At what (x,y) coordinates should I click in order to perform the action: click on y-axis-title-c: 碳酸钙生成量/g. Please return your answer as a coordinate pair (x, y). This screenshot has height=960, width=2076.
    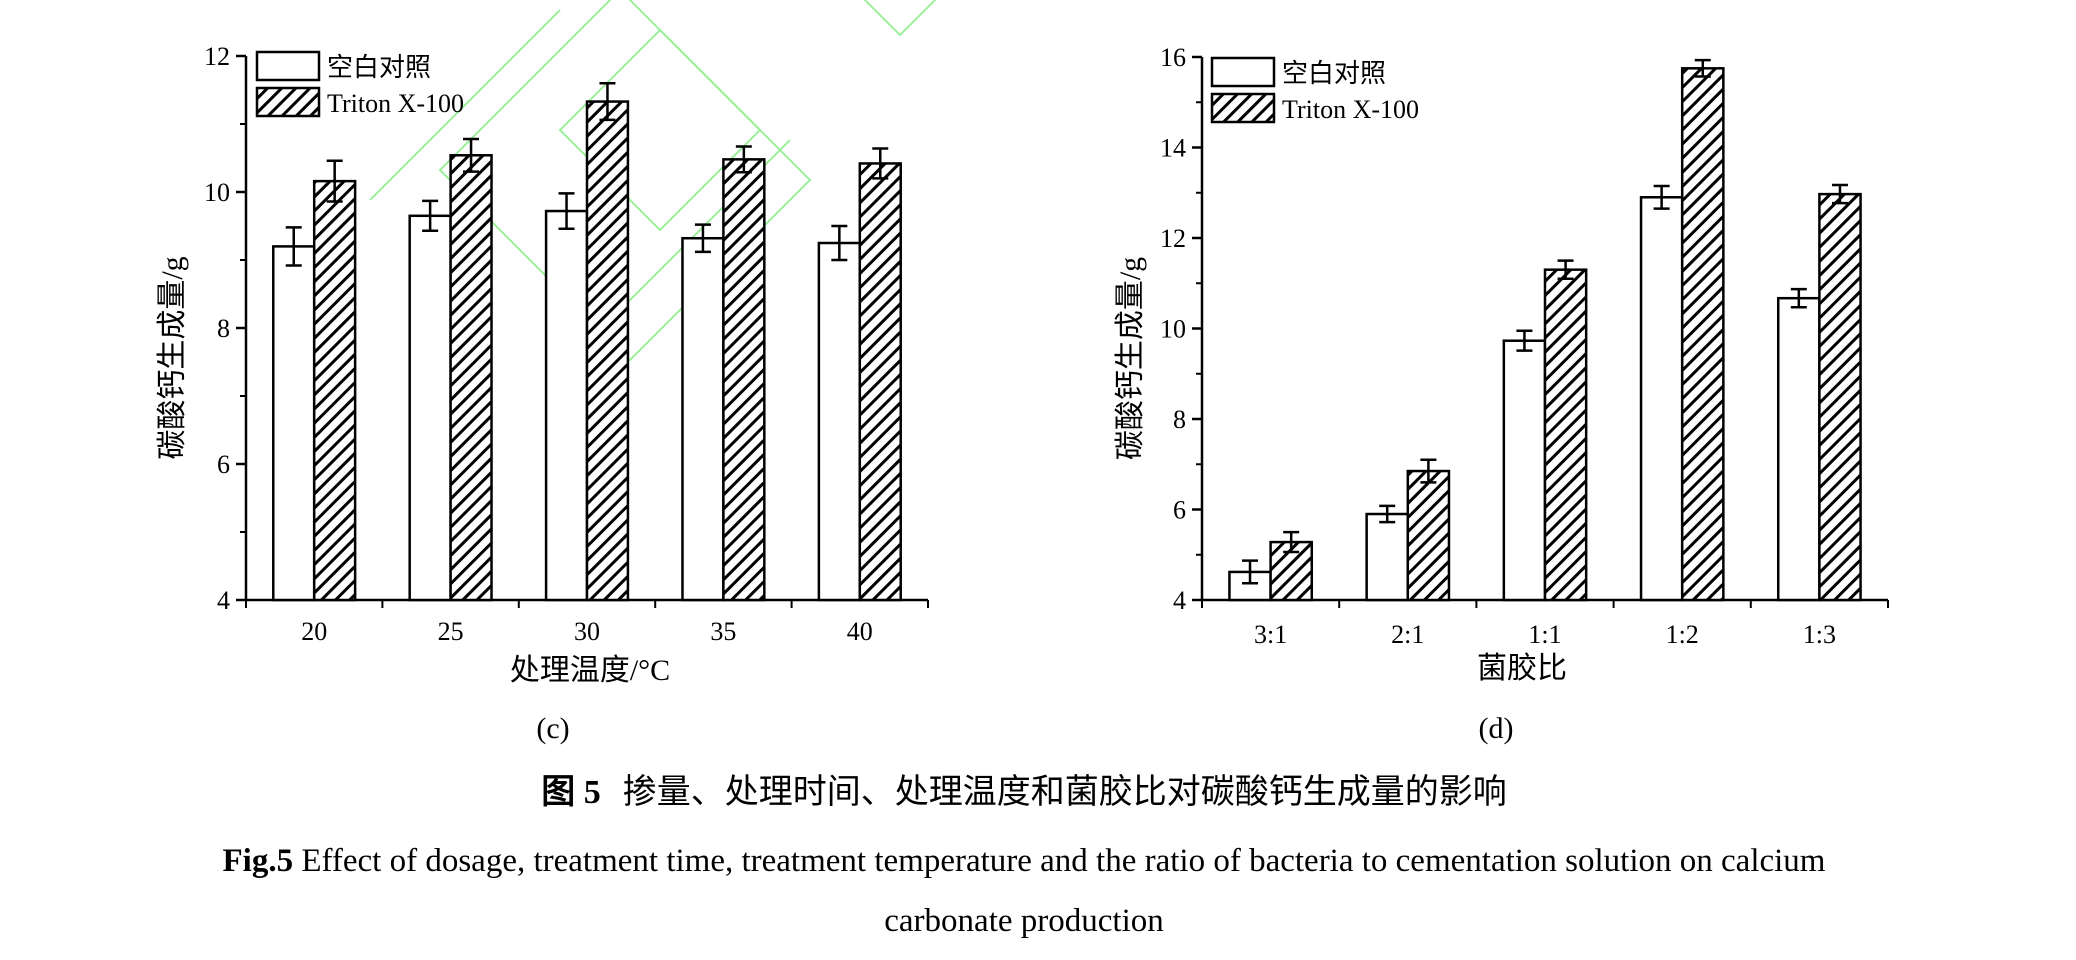
    Looking at the image, I should click on (172, 357).